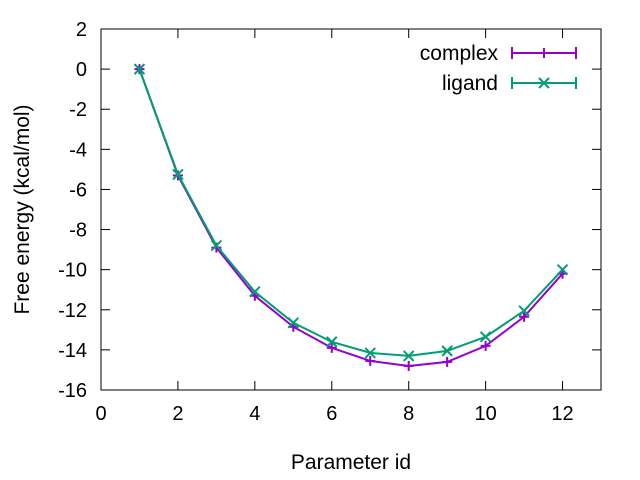 This screenshot has height=480, width=640. Describe the element at coordinates (408, 414) in the screenshot. I see `x-tick-label: 8` at that location.